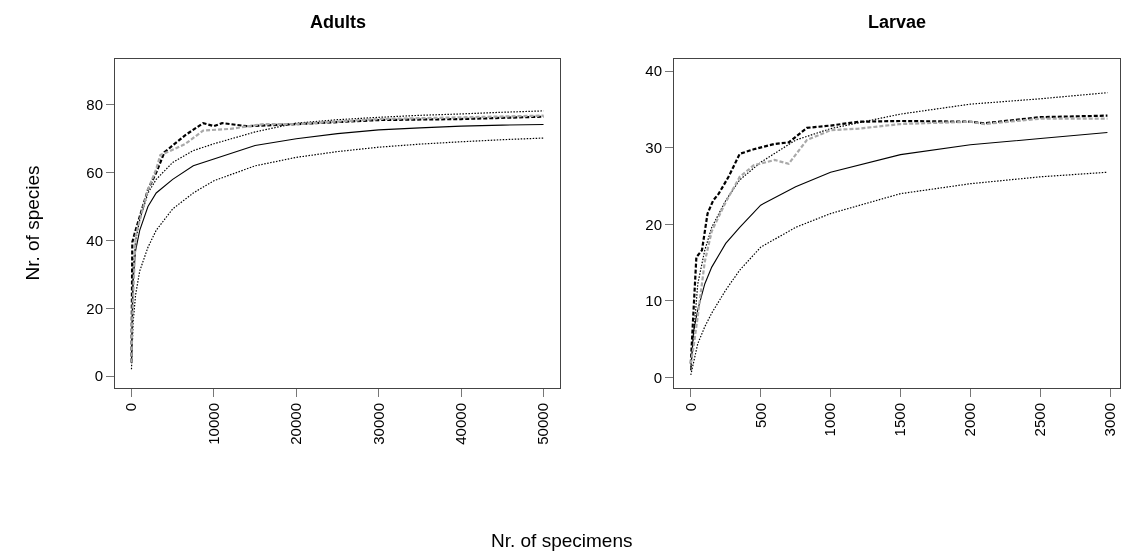 This screenshot has height=559, width=1123. What do you see at coordinates (1040, 420) in the screenshot?
I see `x-tick-label: 2500` at bounding box center [1040, 420].